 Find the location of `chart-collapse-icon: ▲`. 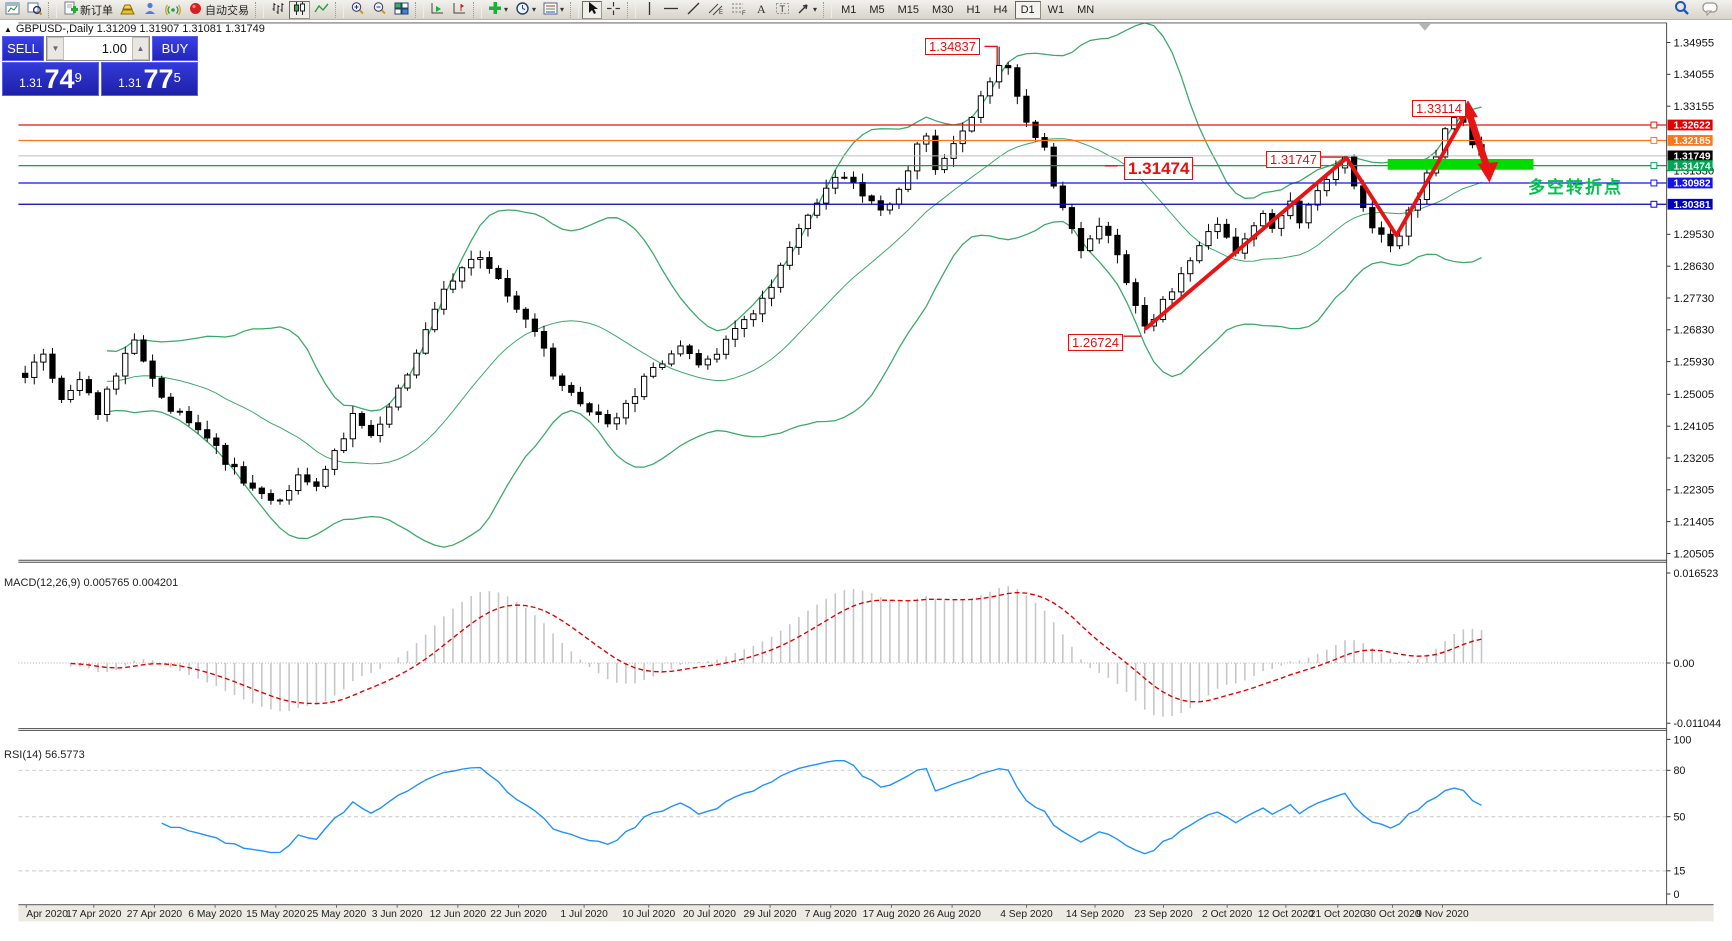

chart-collapse-icon: ▲ is located at coordinates (8, 29).